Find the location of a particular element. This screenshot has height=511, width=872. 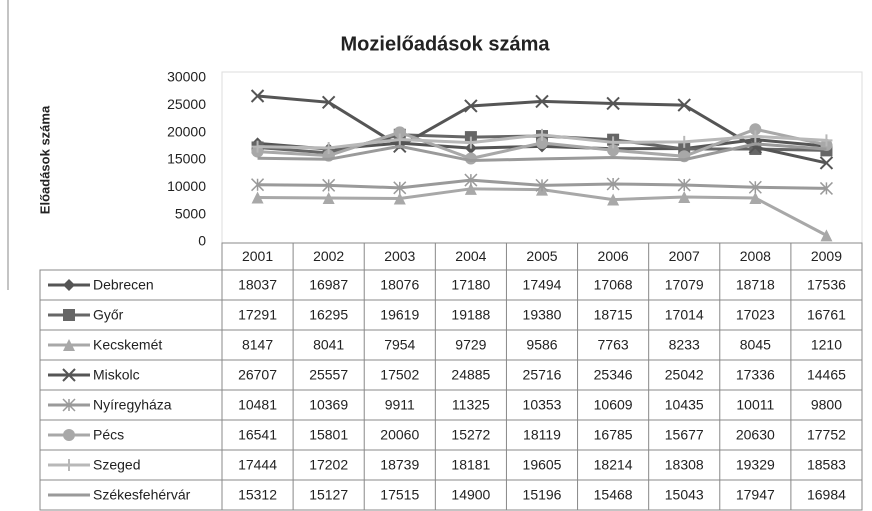

legend-label: Pécs is located at coordinates (108, 435).